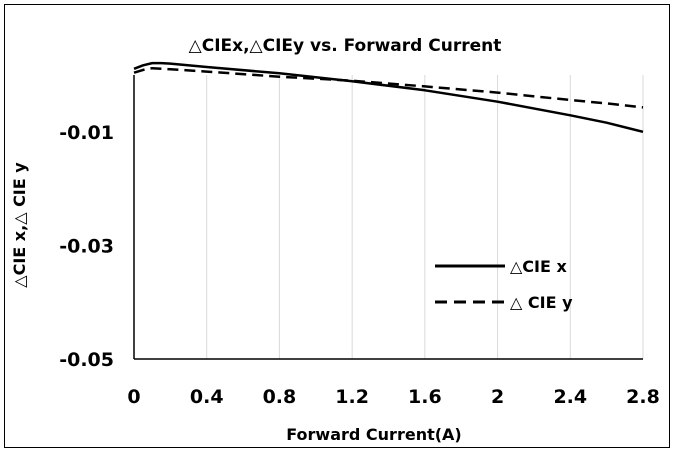  I want to click on x-tick-label: 0.4, so click(207, 397).